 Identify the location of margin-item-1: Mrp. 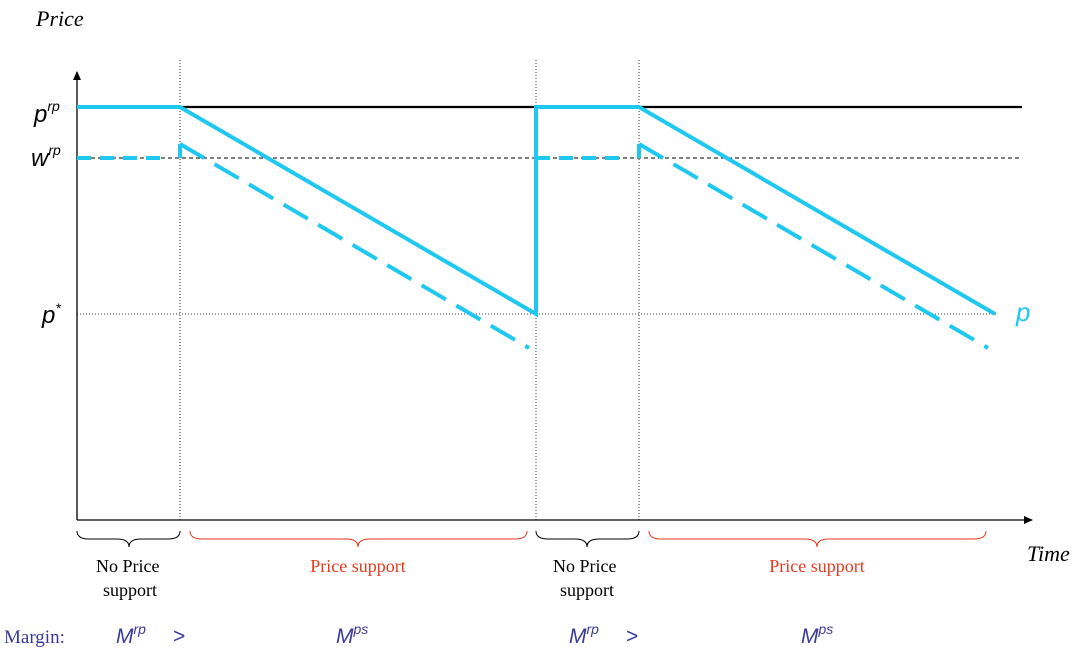
(131, 634).